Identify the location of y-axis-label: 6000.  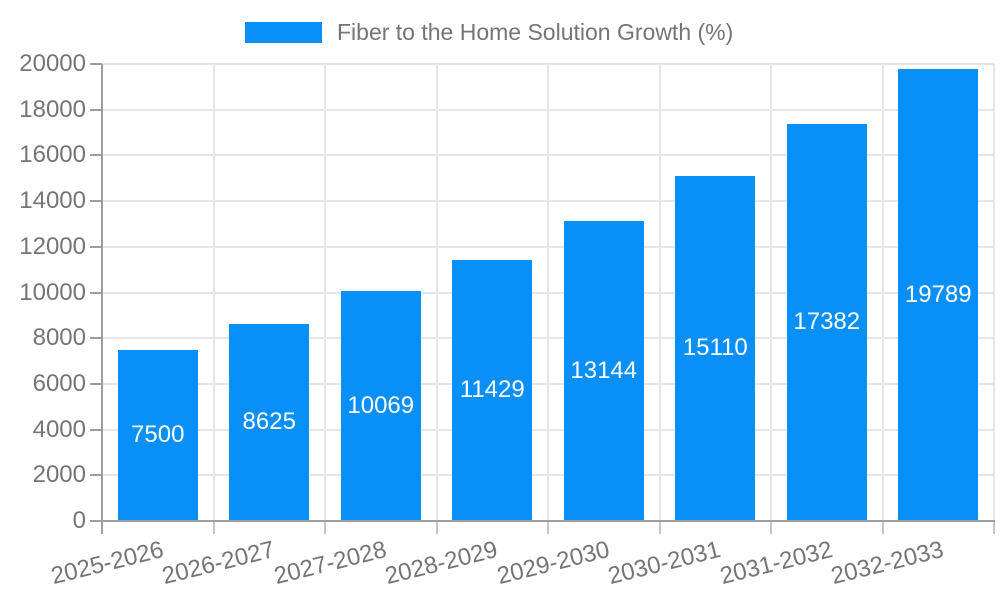
(59, 383).